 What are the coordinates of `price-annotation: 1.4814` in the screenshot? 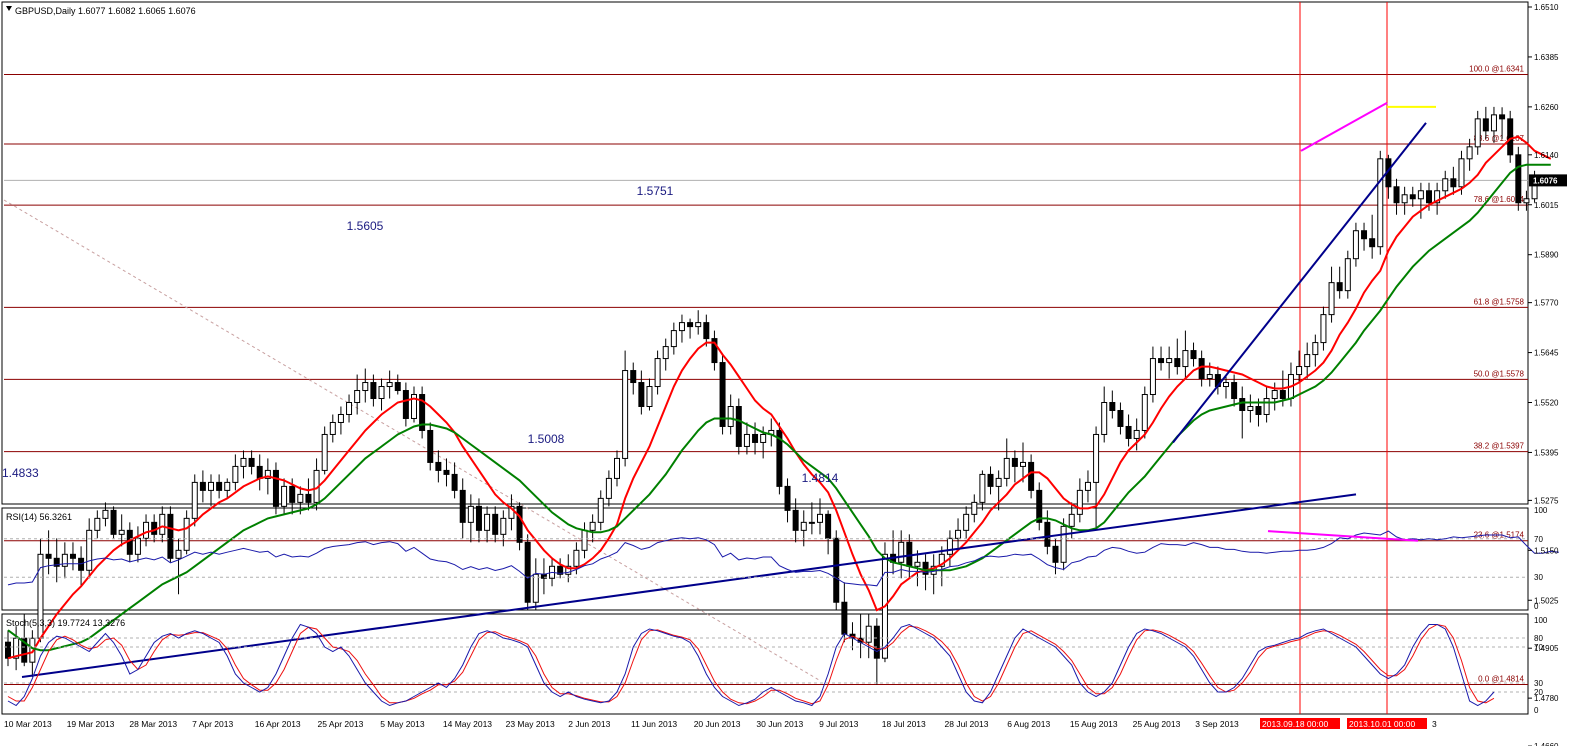 It's located at (820, 478).